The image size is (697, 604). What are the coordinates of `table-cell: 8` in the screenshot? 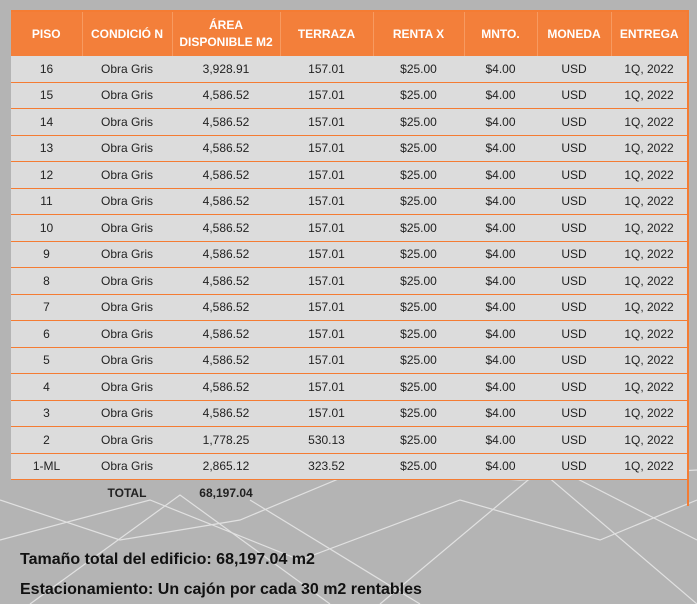 It's located at (46, 281).